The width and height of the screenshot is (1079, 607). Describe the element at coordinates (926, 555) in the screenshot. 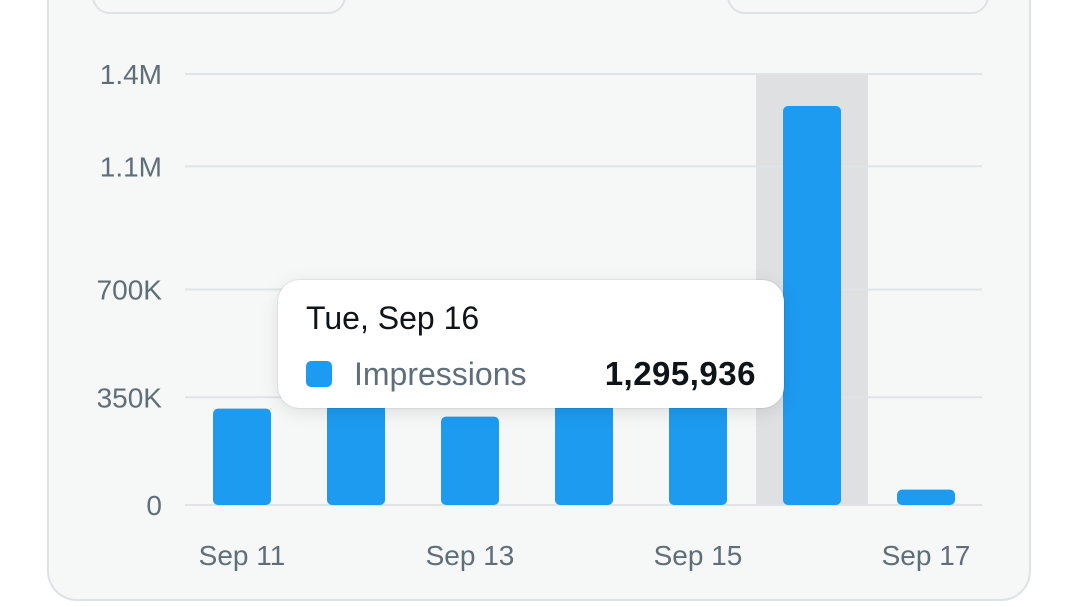

I see `x-tick-label: Sep 17` at that location.